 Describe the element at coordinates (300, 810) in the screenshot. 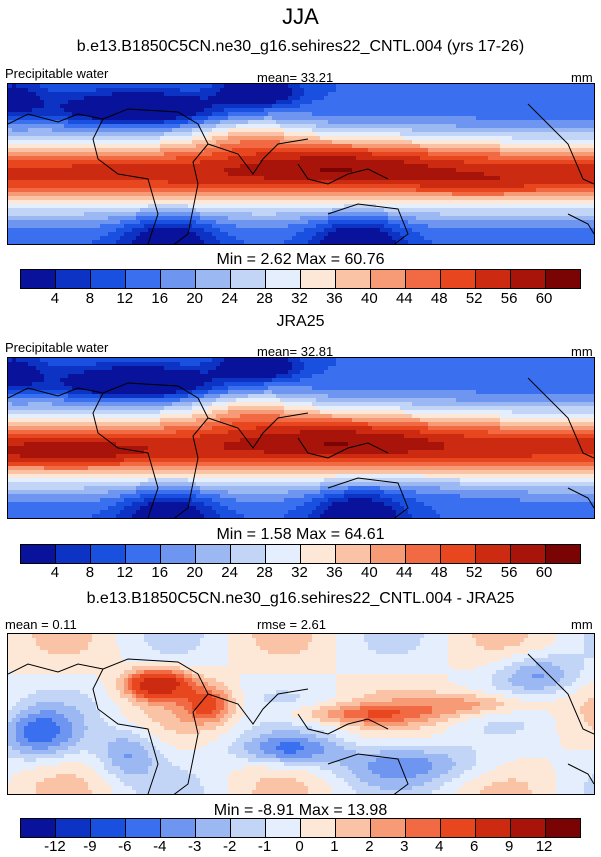

I see `panel-3-minmax: Min = -8.91 Max = 13.98` at that location.